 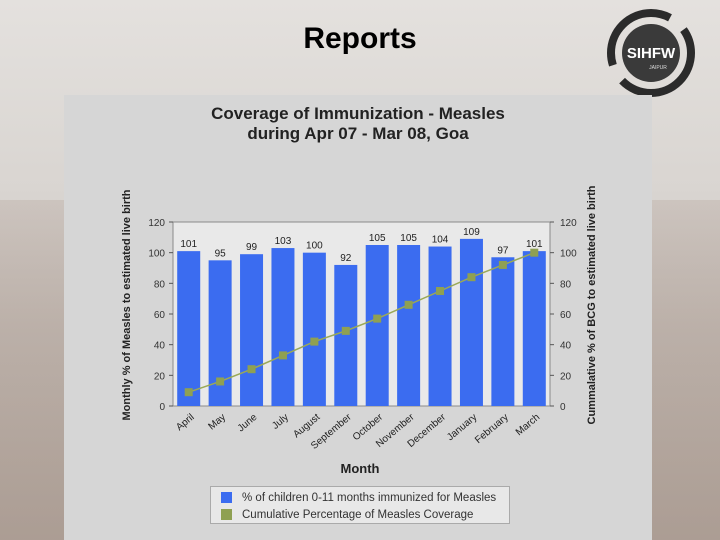 What do you see at coordinates (248, 423) in the screenshot?
I see `x-tick-label: June` at bounding box center [248, 423].